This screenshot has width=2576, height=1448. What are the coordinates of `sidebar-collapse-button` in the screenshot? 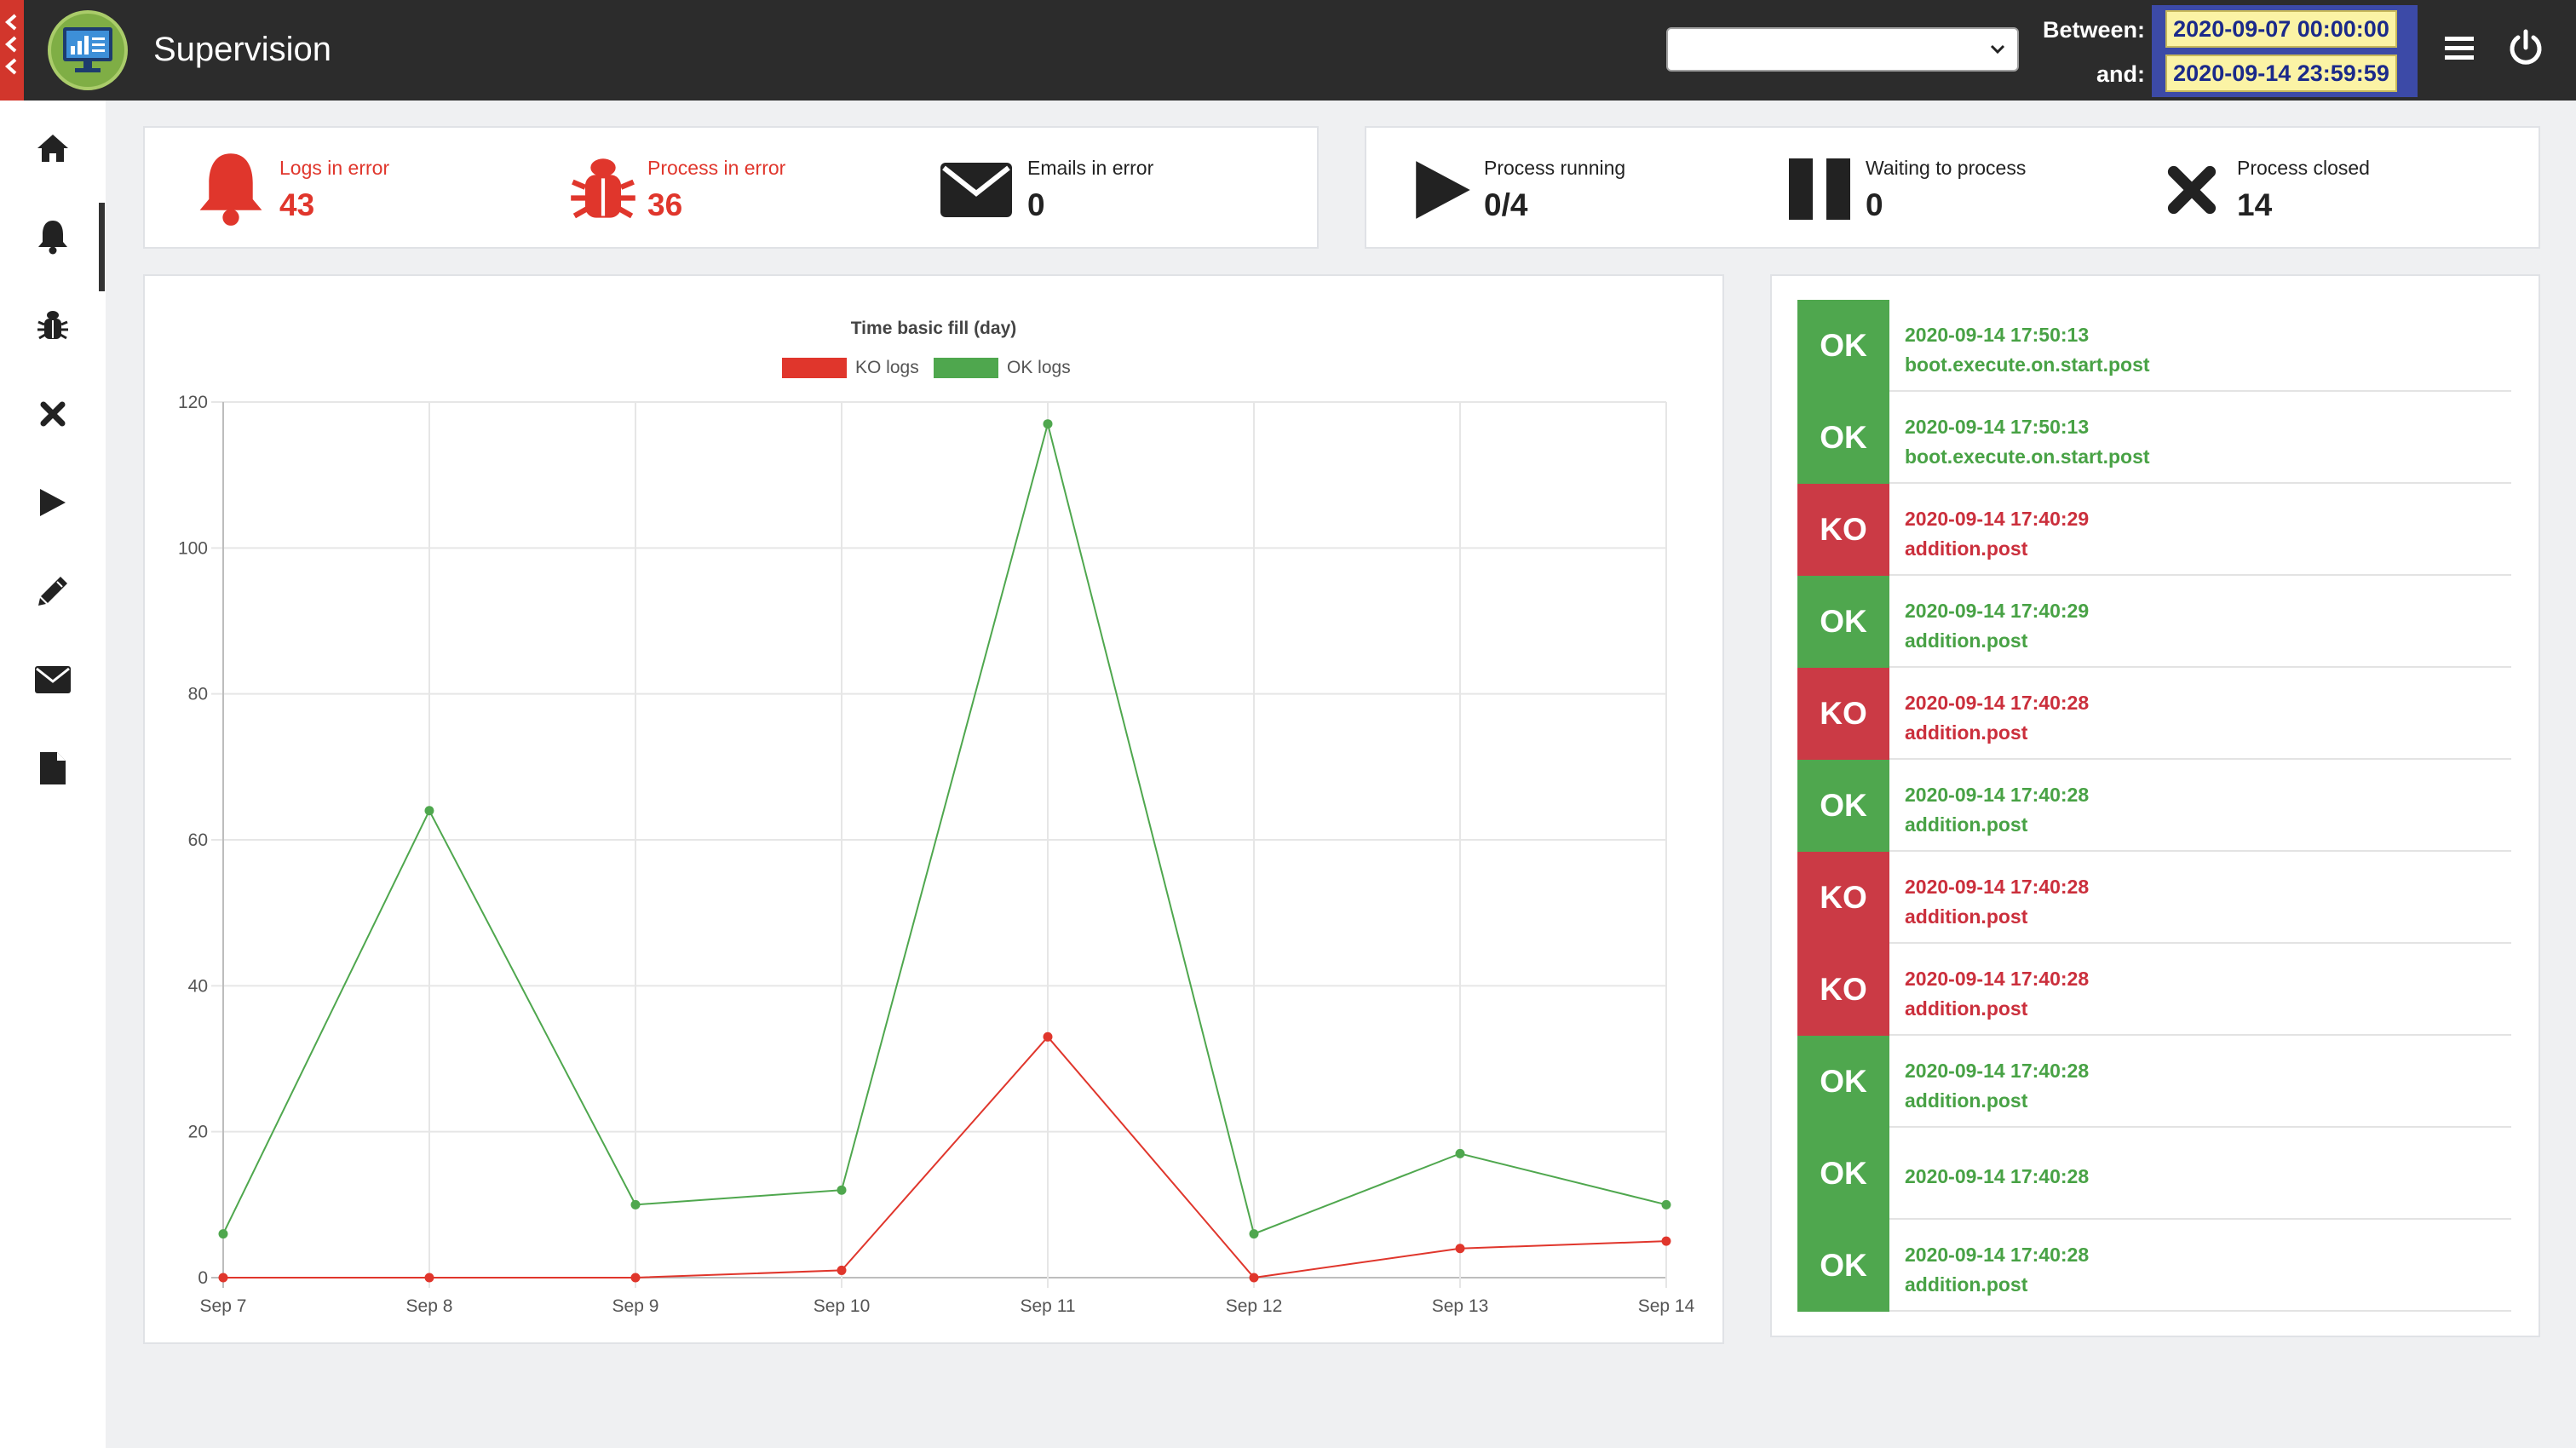 It's located at (12, 50).